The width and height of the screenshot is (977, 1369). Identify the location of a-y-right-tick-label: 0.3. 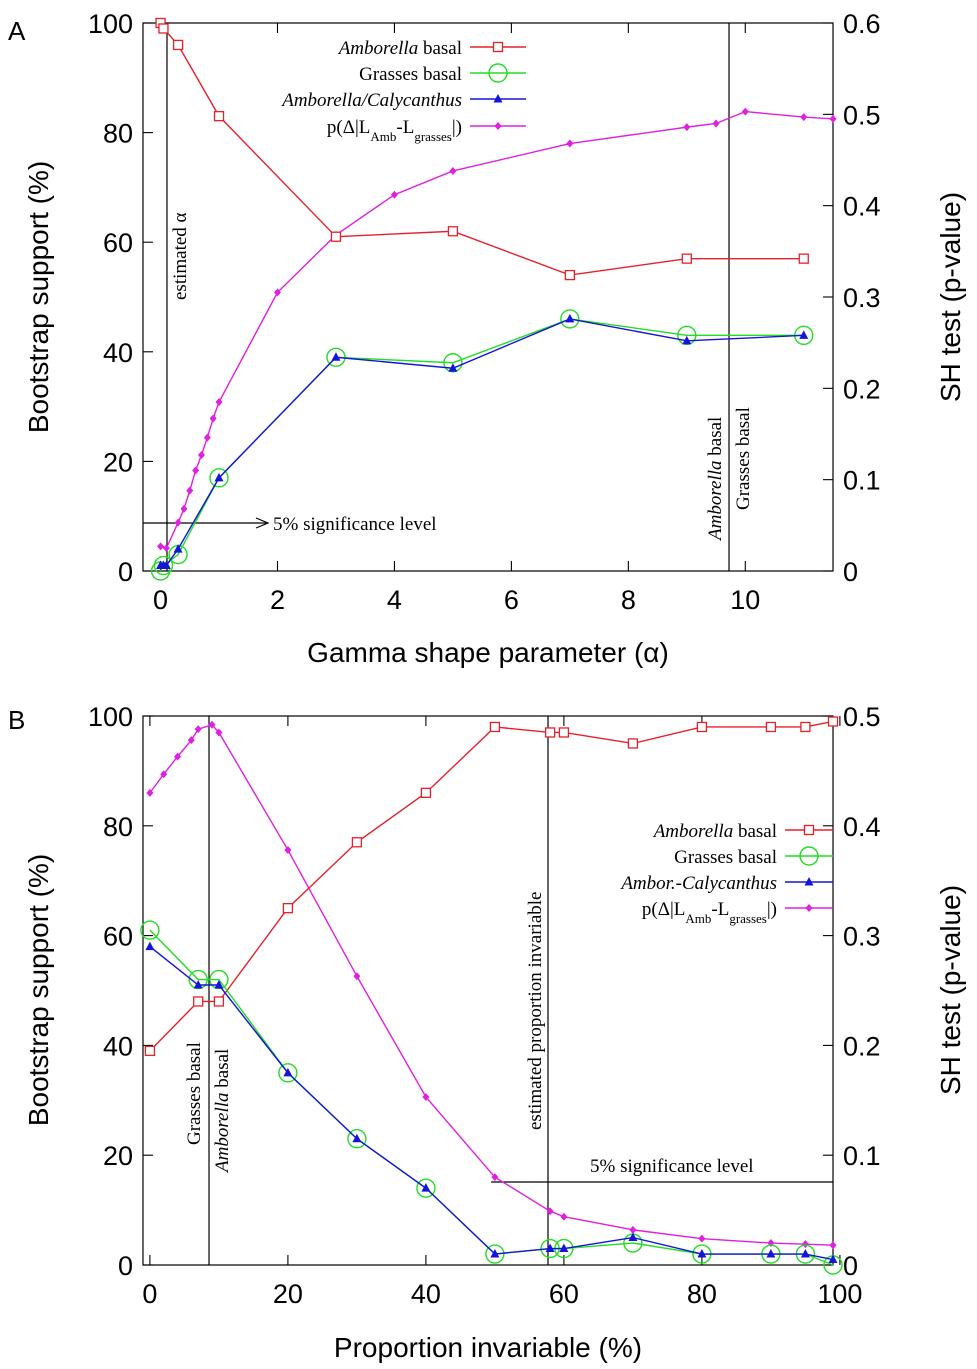
(862, 298).